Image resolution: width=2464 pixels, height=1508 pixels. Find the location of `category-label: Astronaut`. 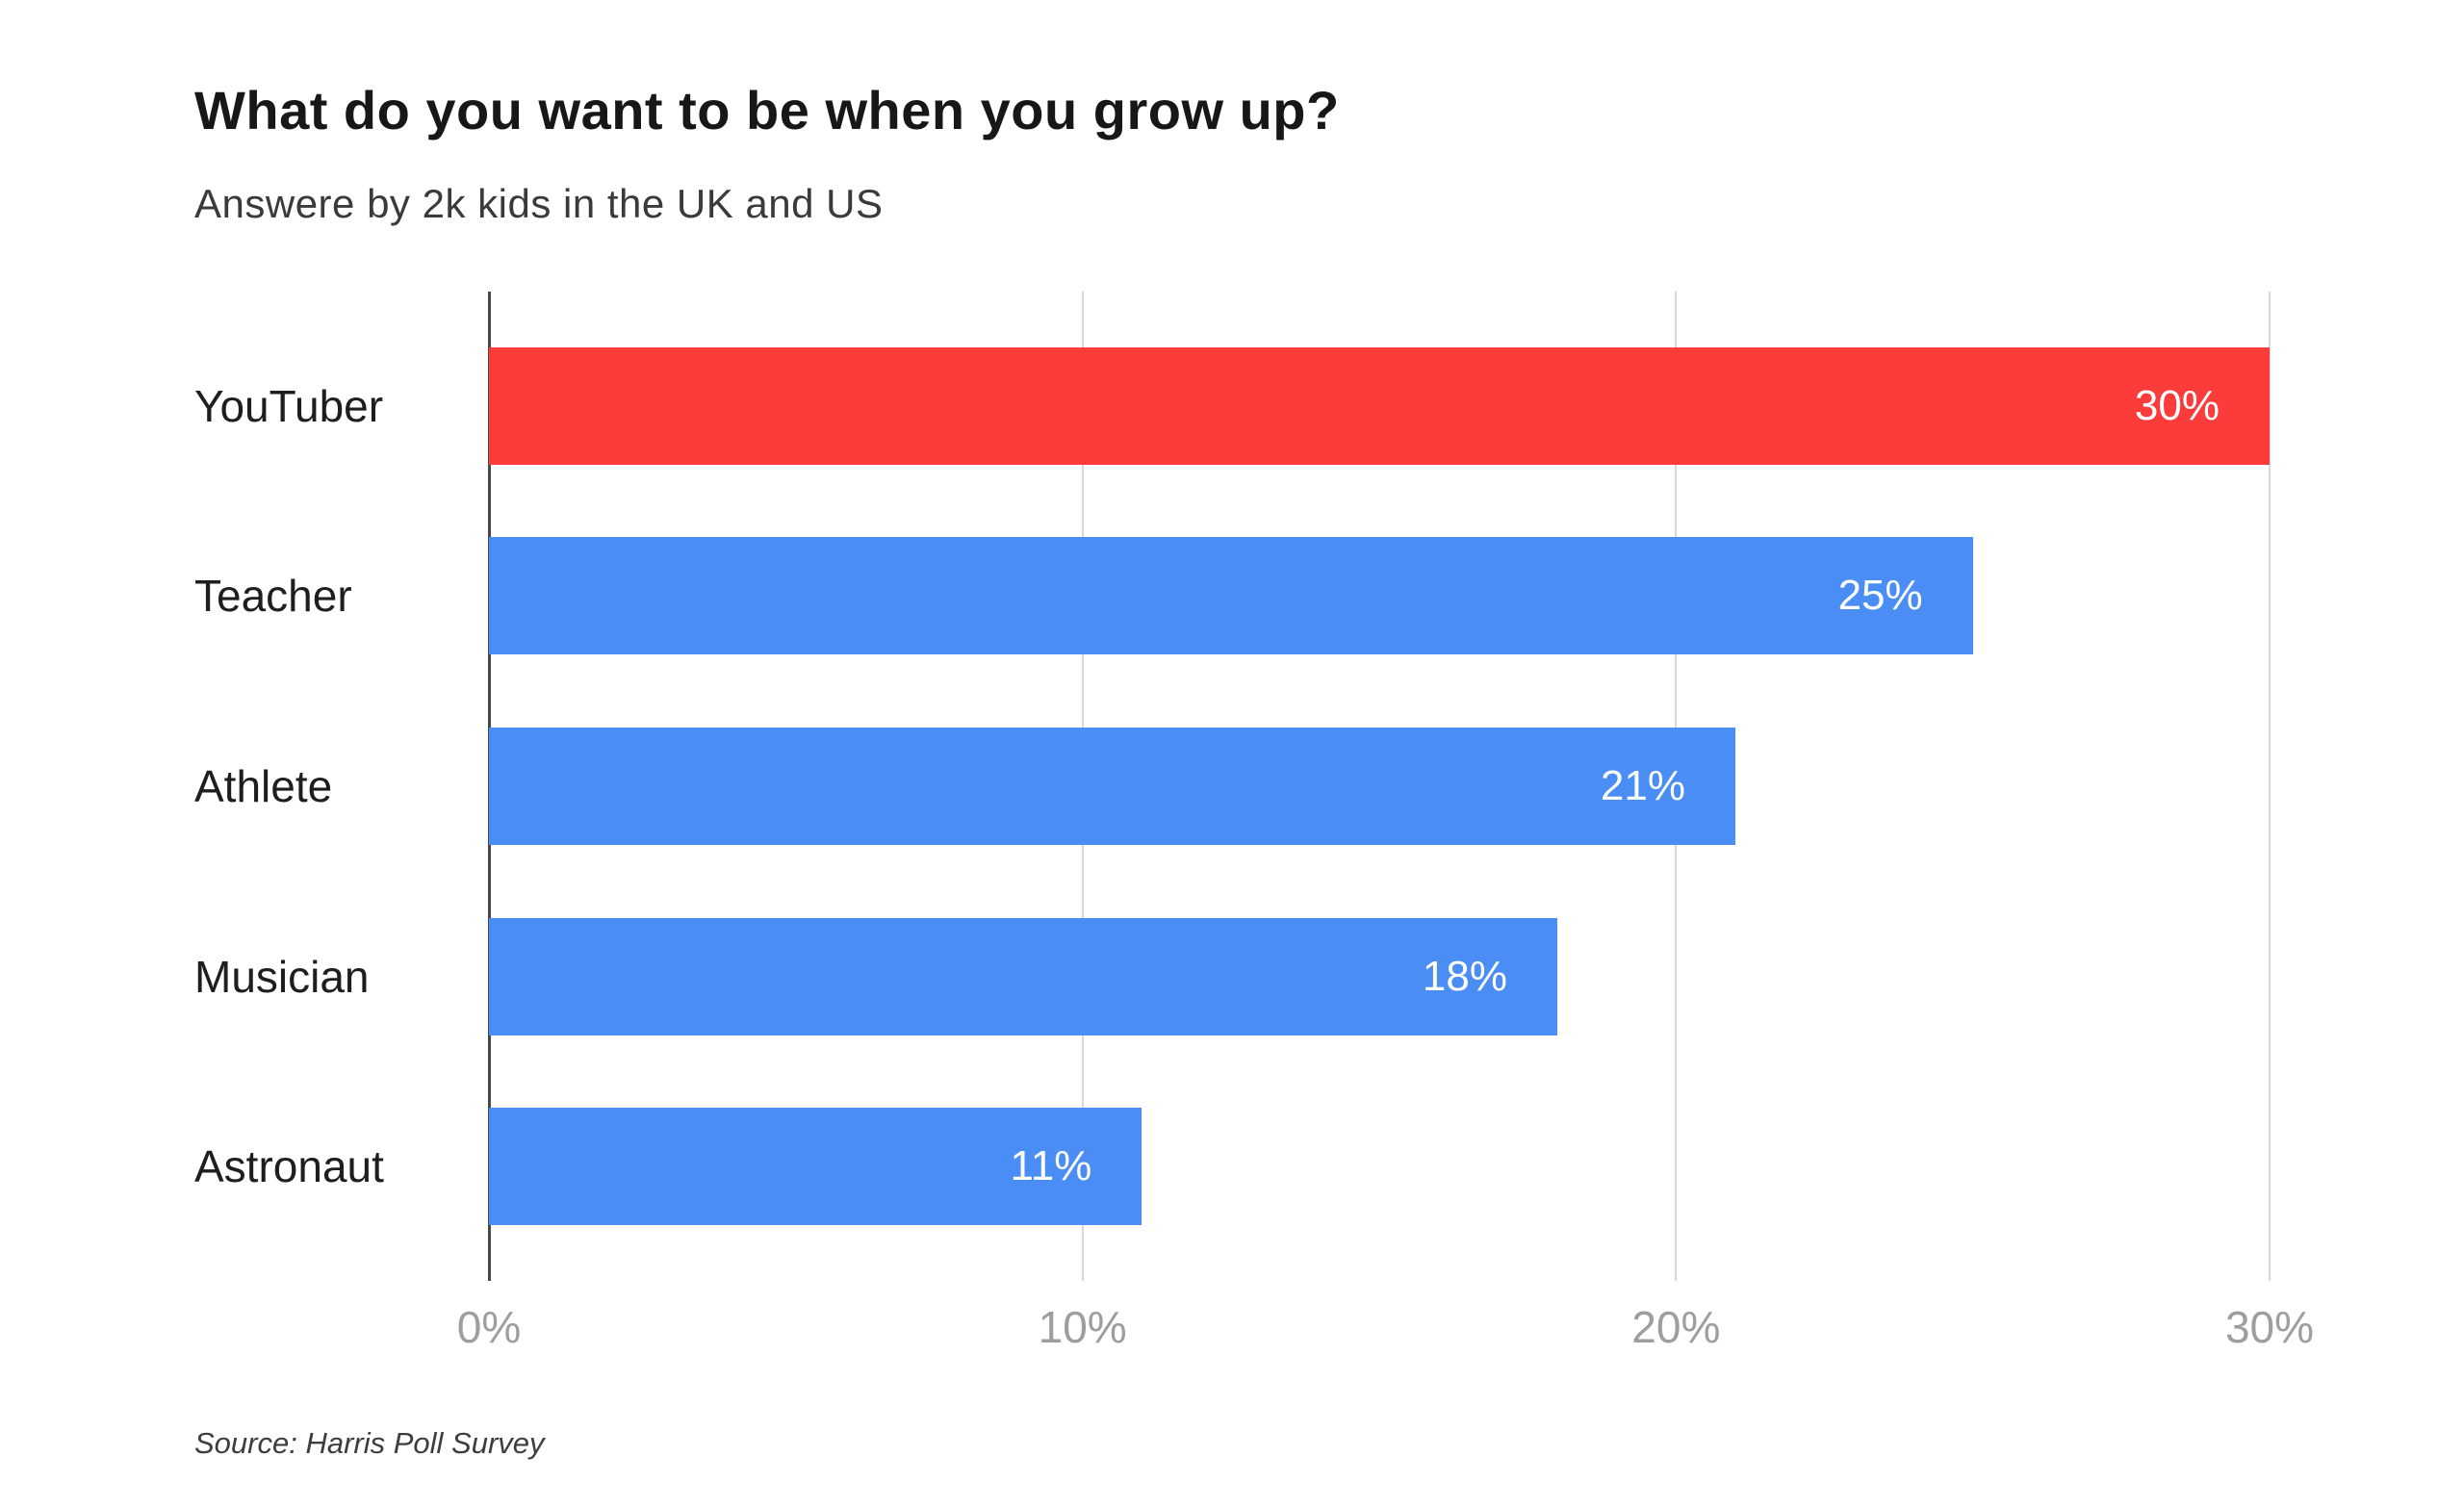

category-label: Astronaut is located at coordinates (289, 1166).